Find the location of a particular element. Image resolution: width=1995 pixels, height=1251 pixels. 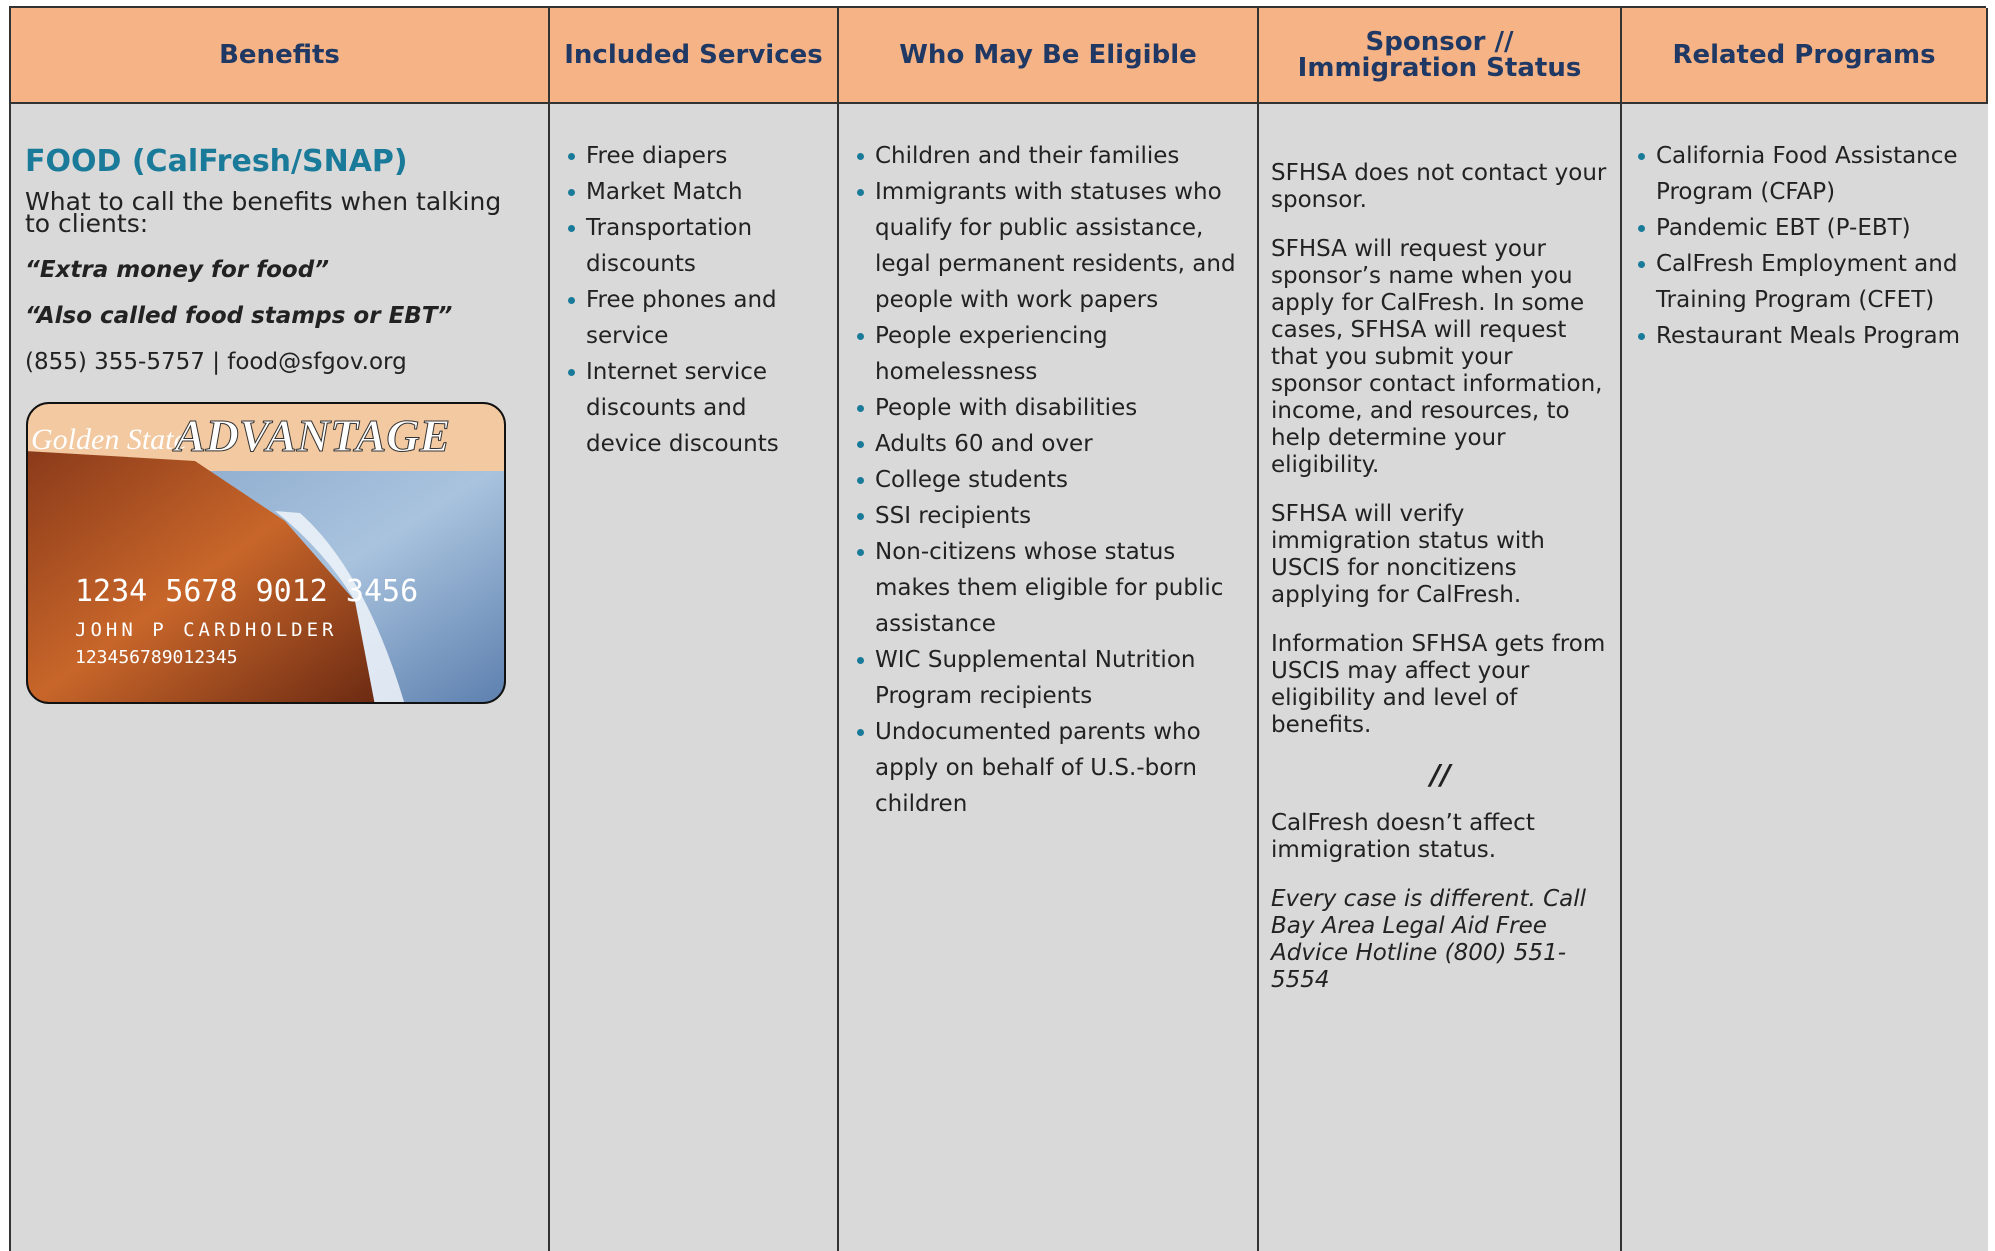

list-item: People with disabilities is located at coordinates (1051, 408).